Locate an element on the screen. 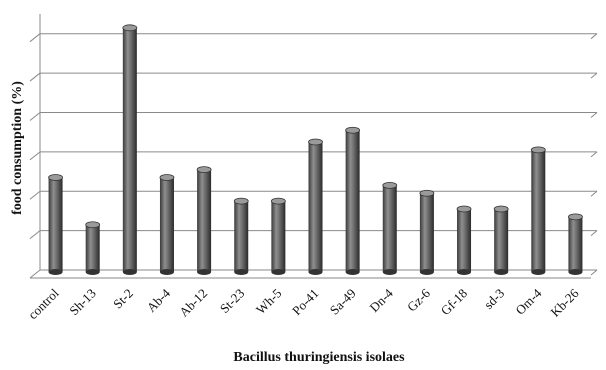  x-tick-label: Ab-4 is located at coordinates (159, 300).